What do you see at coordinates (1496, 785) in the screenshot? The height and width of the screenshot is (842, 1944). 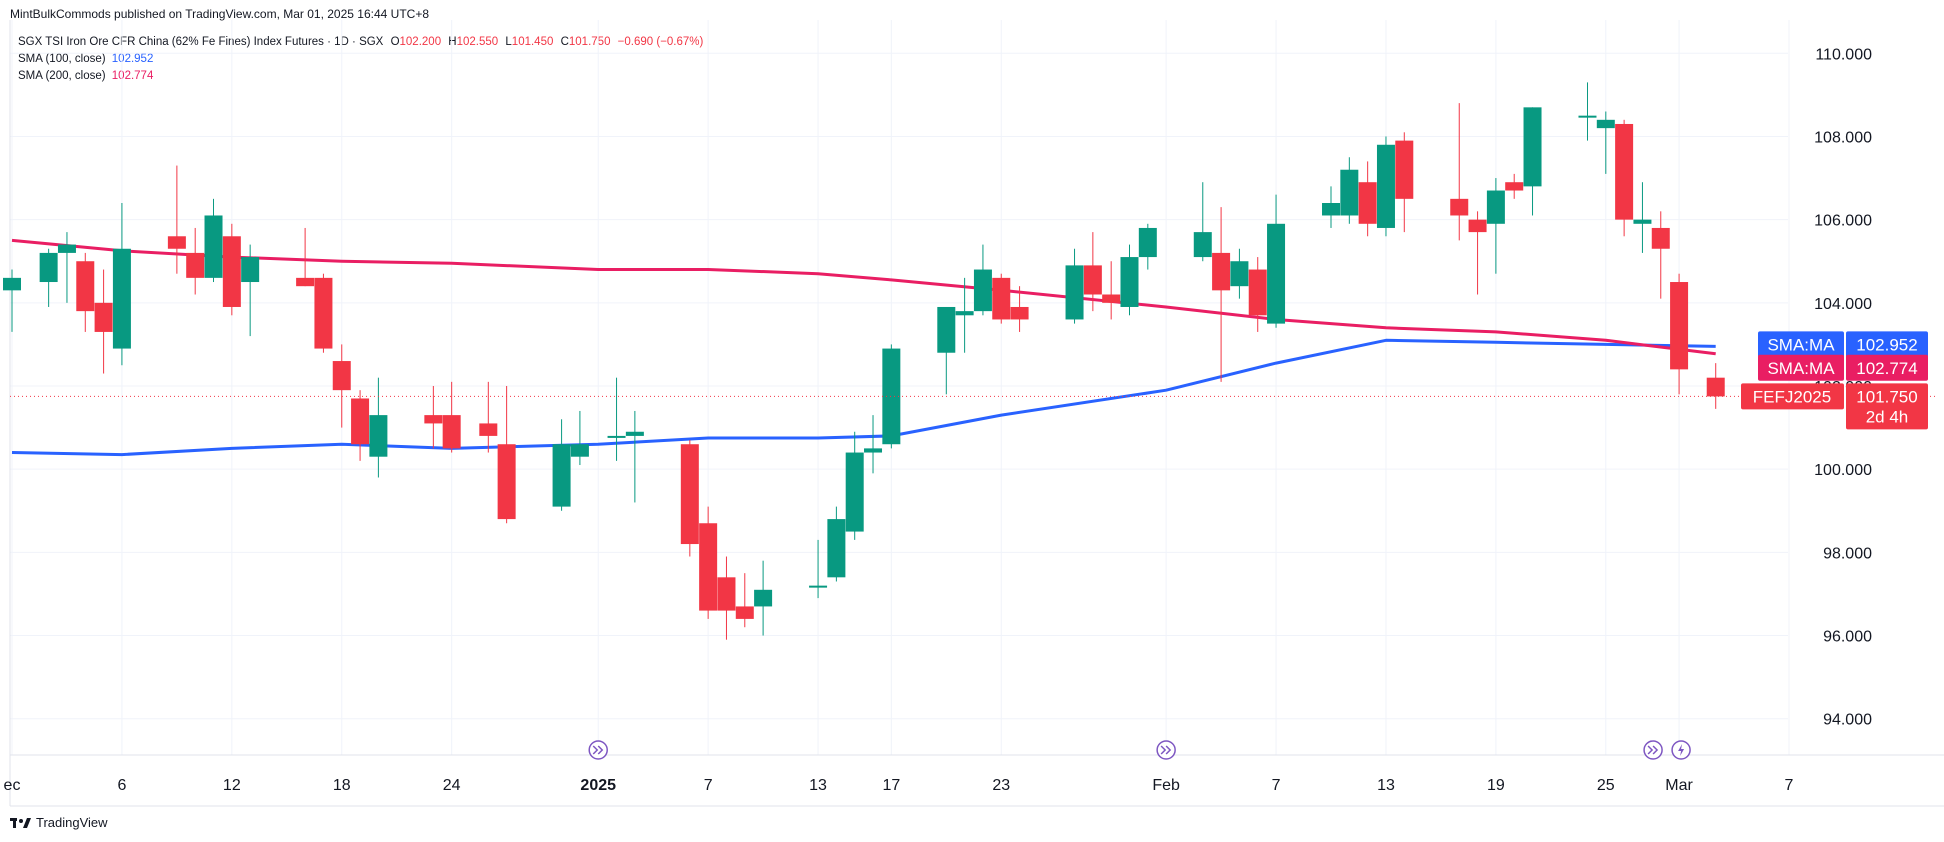 I see `x-tick-label: 19` at bounding box center [1496, 785].